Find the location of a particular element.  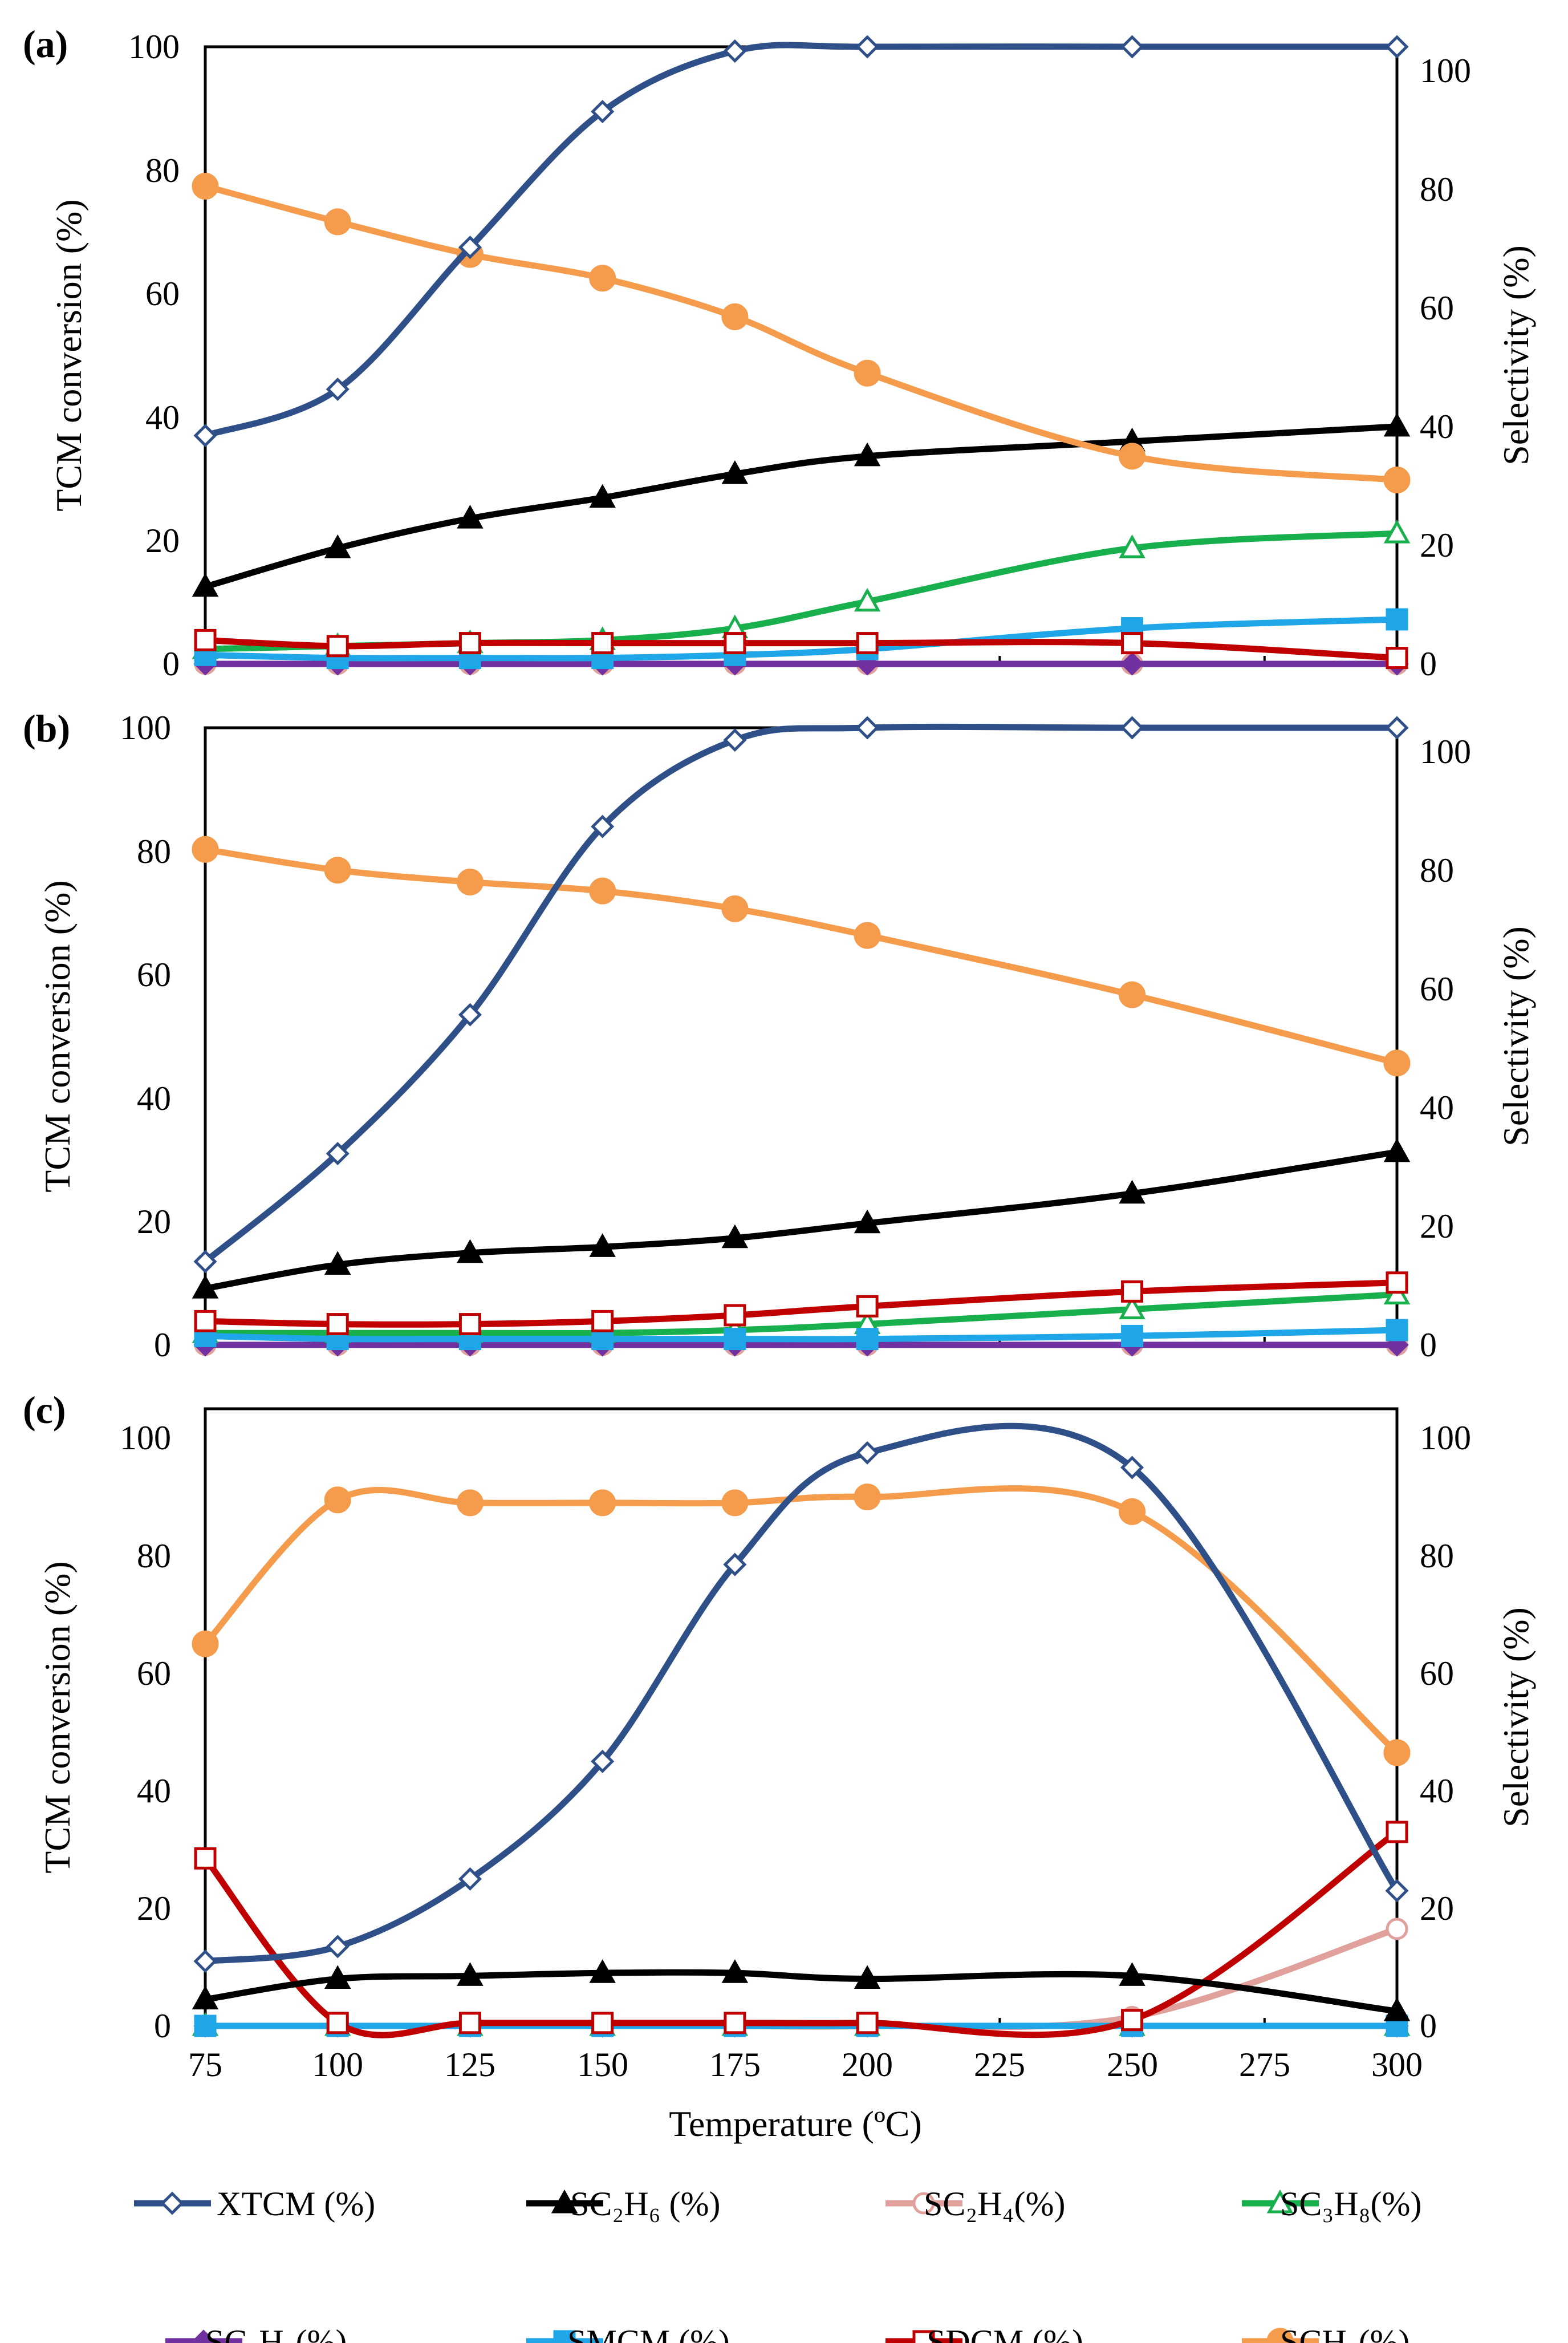

x-tick: 225 is located at coordinates (1000, 2064).